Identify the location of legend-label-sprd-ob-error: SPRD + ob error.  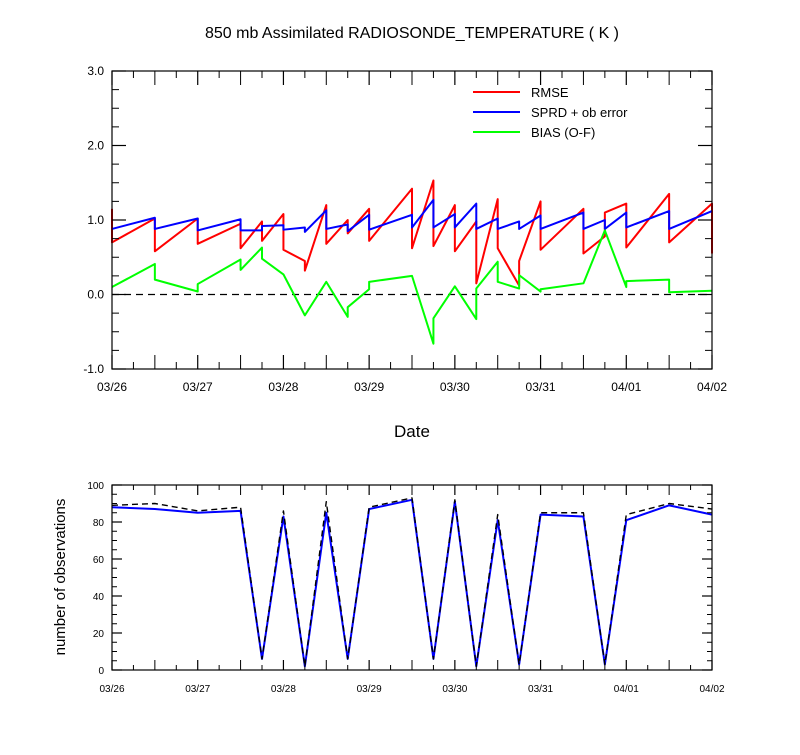
(579, 112).